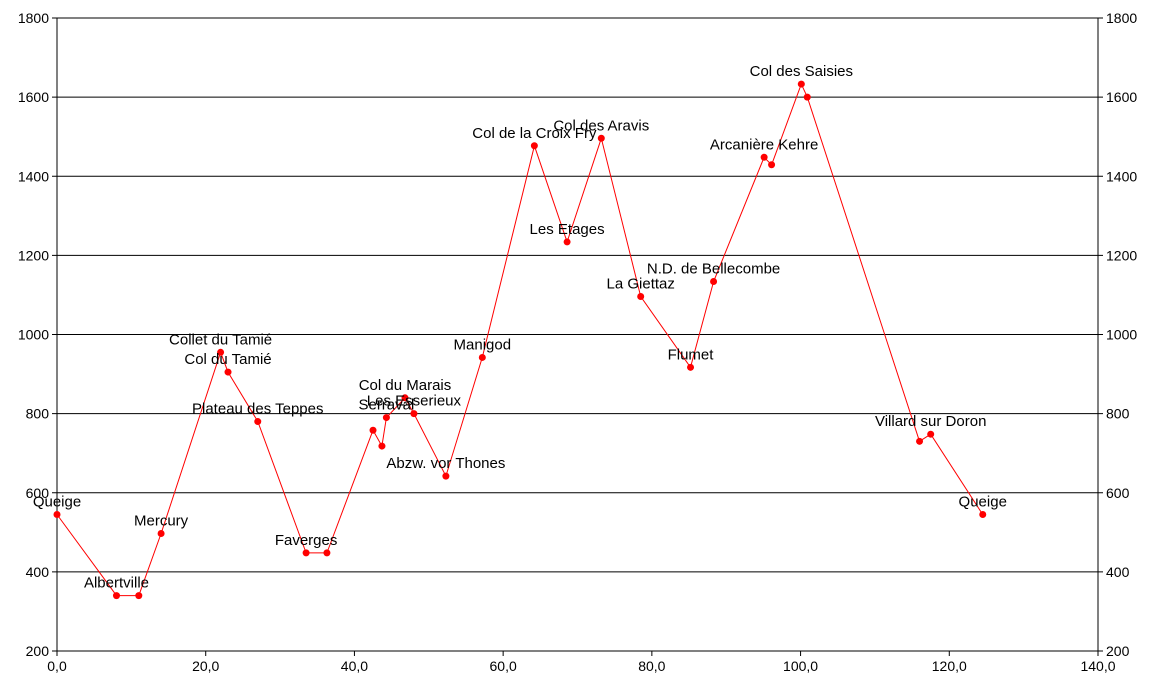  I want to click on x-tick-label: 100,0, so click(800, 666).